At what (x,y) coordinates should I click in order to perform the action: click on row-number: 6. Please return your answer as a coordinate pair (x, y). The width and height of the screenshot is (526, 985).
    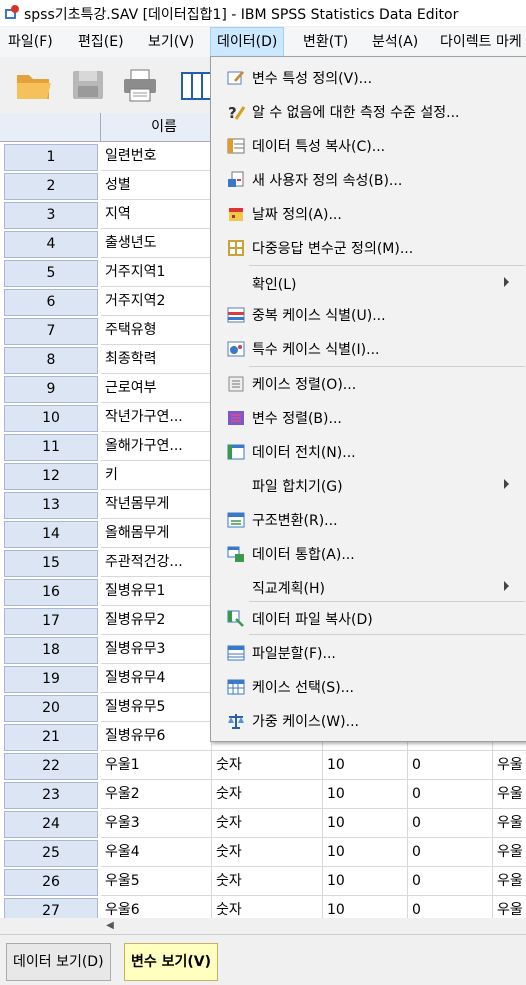
    Looking at the image, I should click on (51, 302).